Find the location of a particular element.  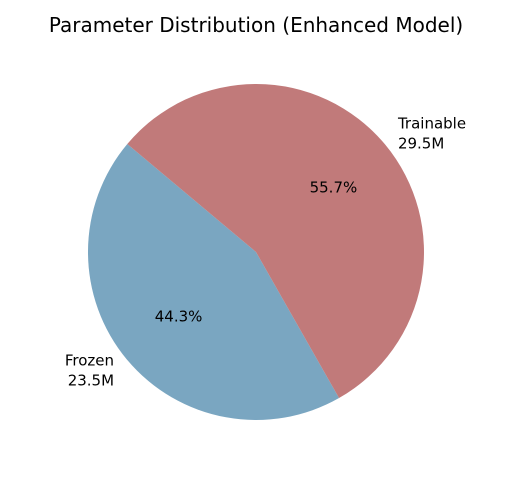

chart-title: Parameter Distribution (Enhanced Model) is located at coordinates (256, 25).